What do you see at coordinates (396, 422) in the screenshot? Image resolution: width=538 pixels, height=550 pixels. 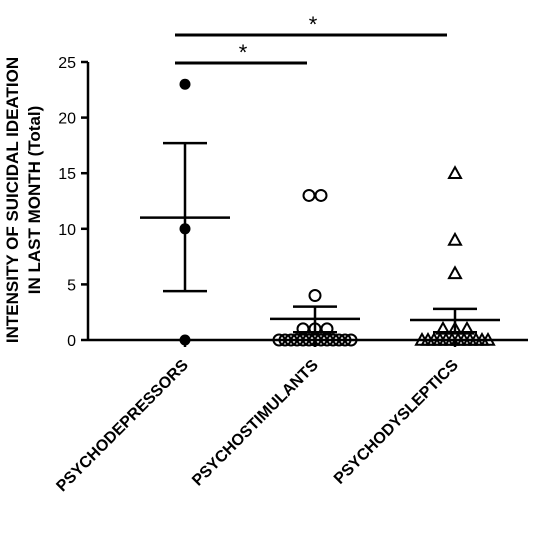 I see `category-label: PSYCHODYSLEPTICS` at bounding box center [396, 422].